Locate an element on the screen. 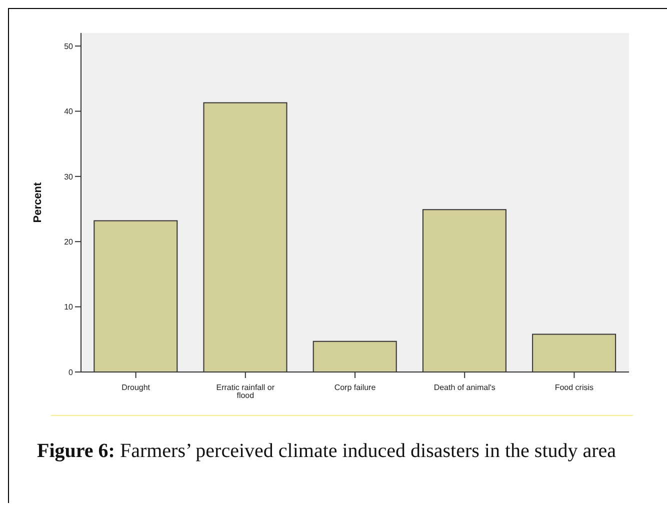  y-axis-title: Percent is located at coordinates (38, 202).